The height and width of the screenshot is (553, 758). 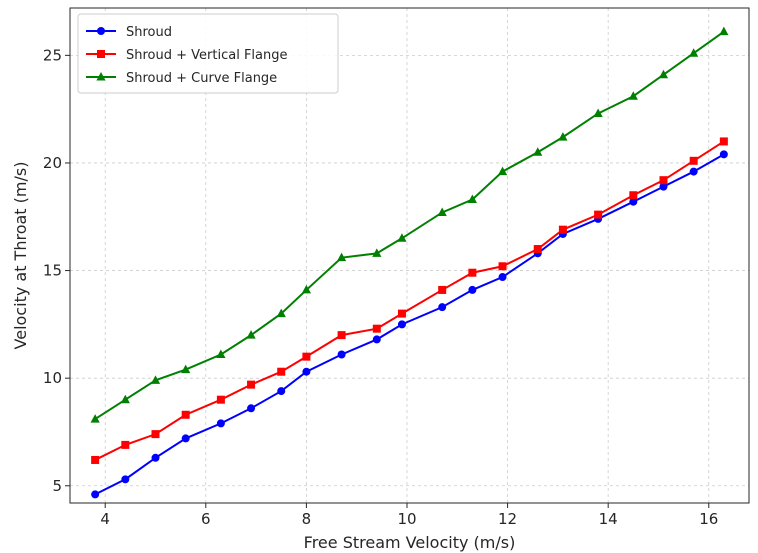 I want to click on x-tick-label: 14, so click(x=608, y=519).